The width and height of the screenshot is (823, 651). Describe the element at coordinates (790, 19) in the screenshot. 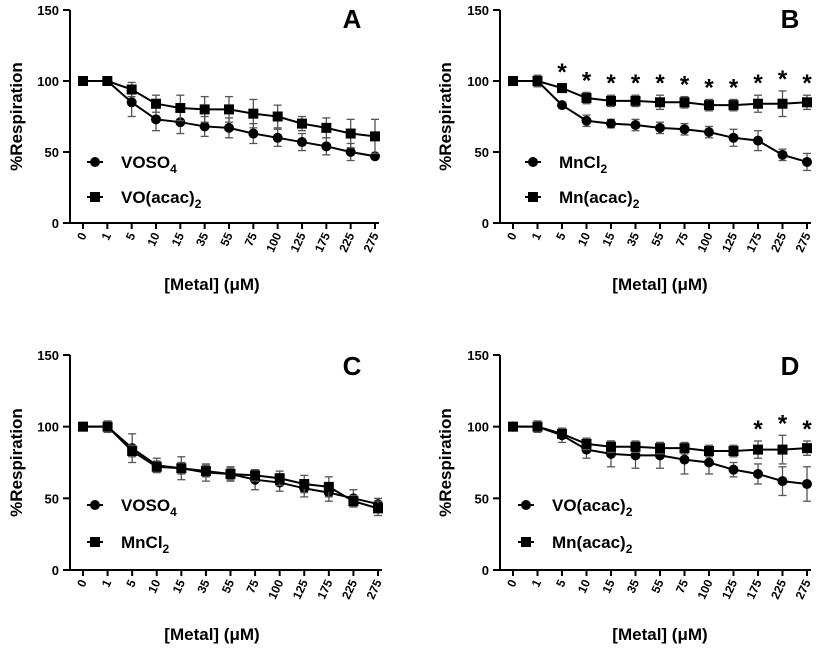

I see `panel-letter: B` at that location.